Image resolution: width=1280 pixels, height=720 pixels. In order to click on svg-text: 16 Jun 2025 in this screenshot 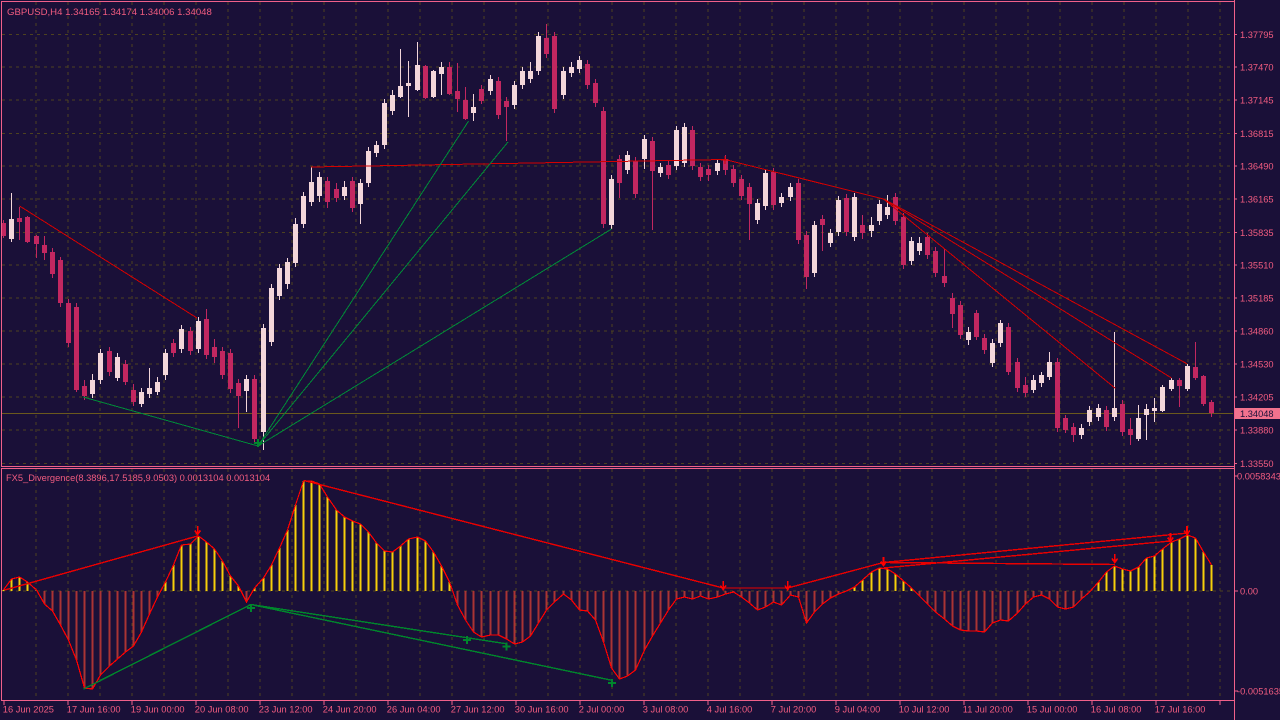, I will do `click(28, 710)`.